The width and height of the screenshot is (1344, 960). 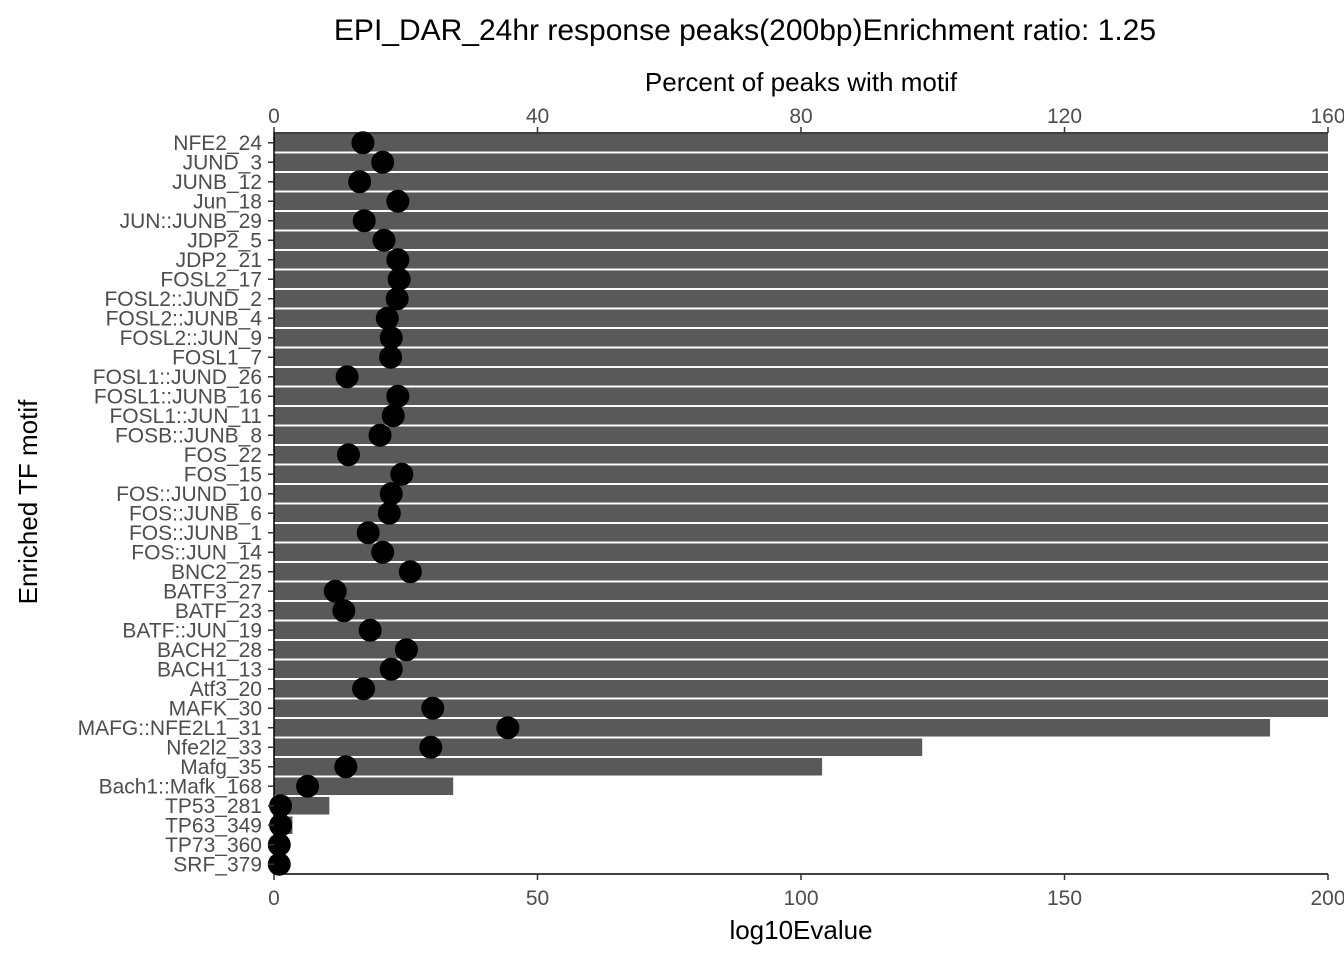 What do you see at coordinates (1327, 898) in the screenshot?
I see `bottom-tick-label: 200` at bounding box center [1327, 898].